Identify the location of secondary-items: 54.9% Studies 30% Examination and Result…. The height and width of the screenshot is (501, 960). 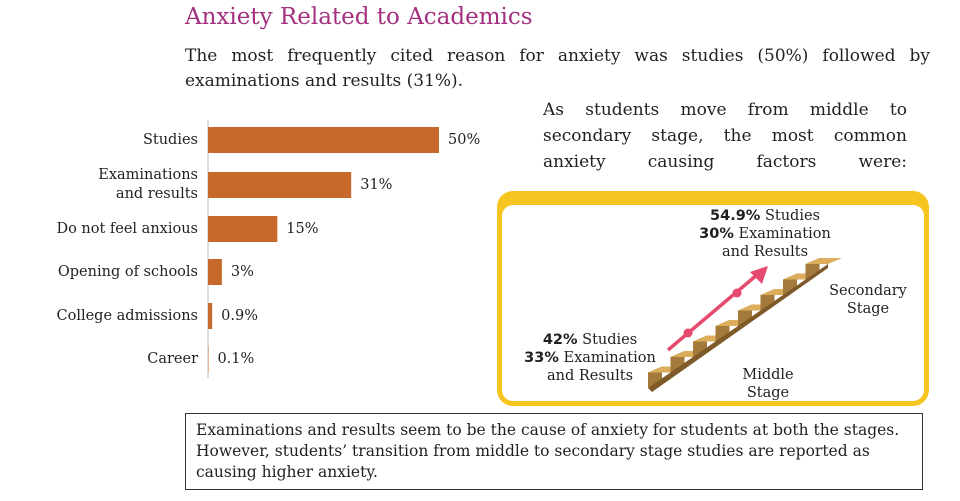
(765, 234).